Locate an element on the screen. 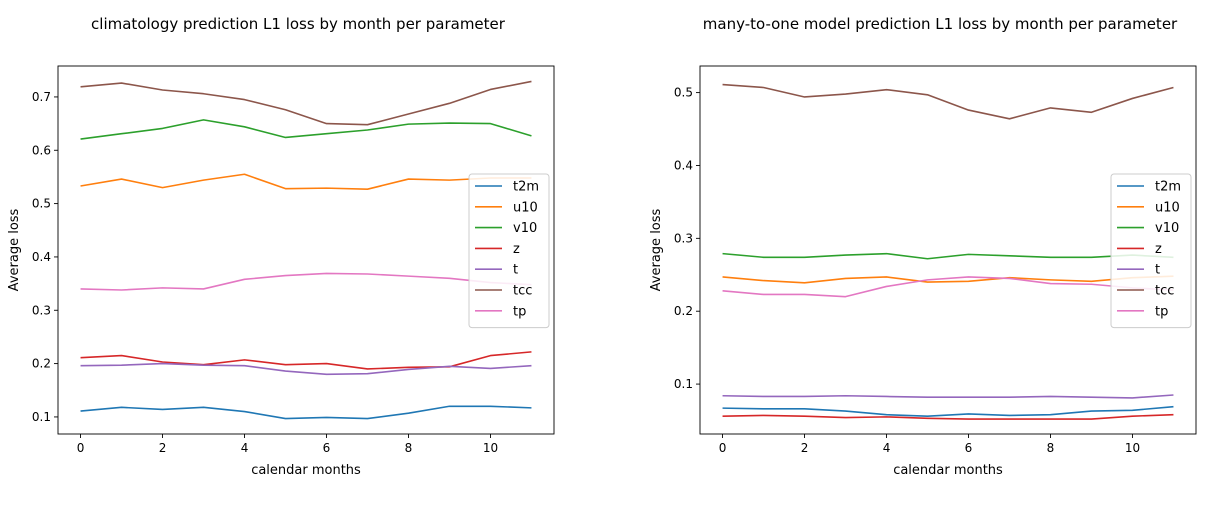 This screenshot has width=1218, height=510. y-tick-label: 0.6 is located at coordinates (41, 150).